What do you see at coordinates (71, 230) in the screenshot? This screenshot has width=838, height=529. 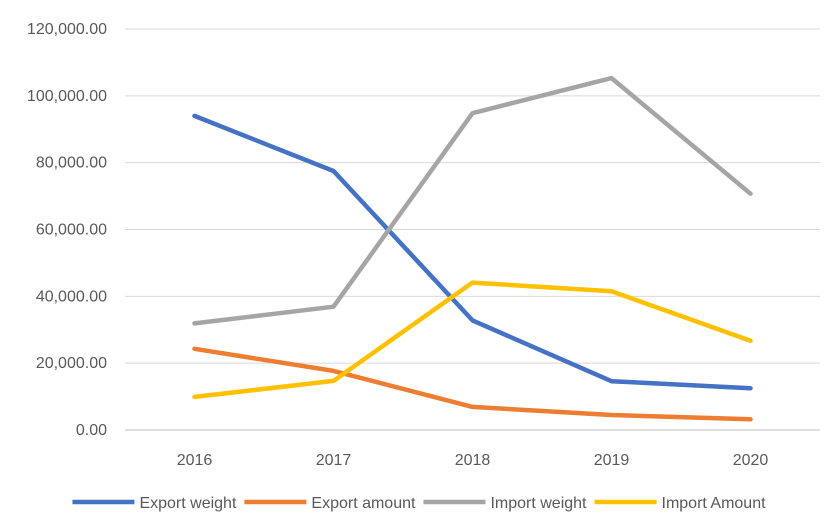 I see `y-tick-label: 60,000.00` at bounding box center [71, 230].